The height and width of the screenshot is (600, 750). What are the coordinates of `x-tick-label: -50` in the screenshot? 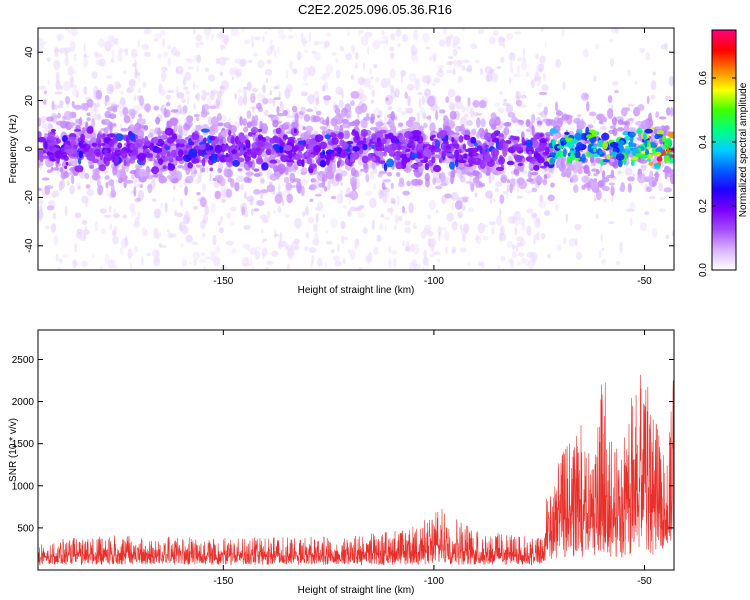 It's located at (644, 281).